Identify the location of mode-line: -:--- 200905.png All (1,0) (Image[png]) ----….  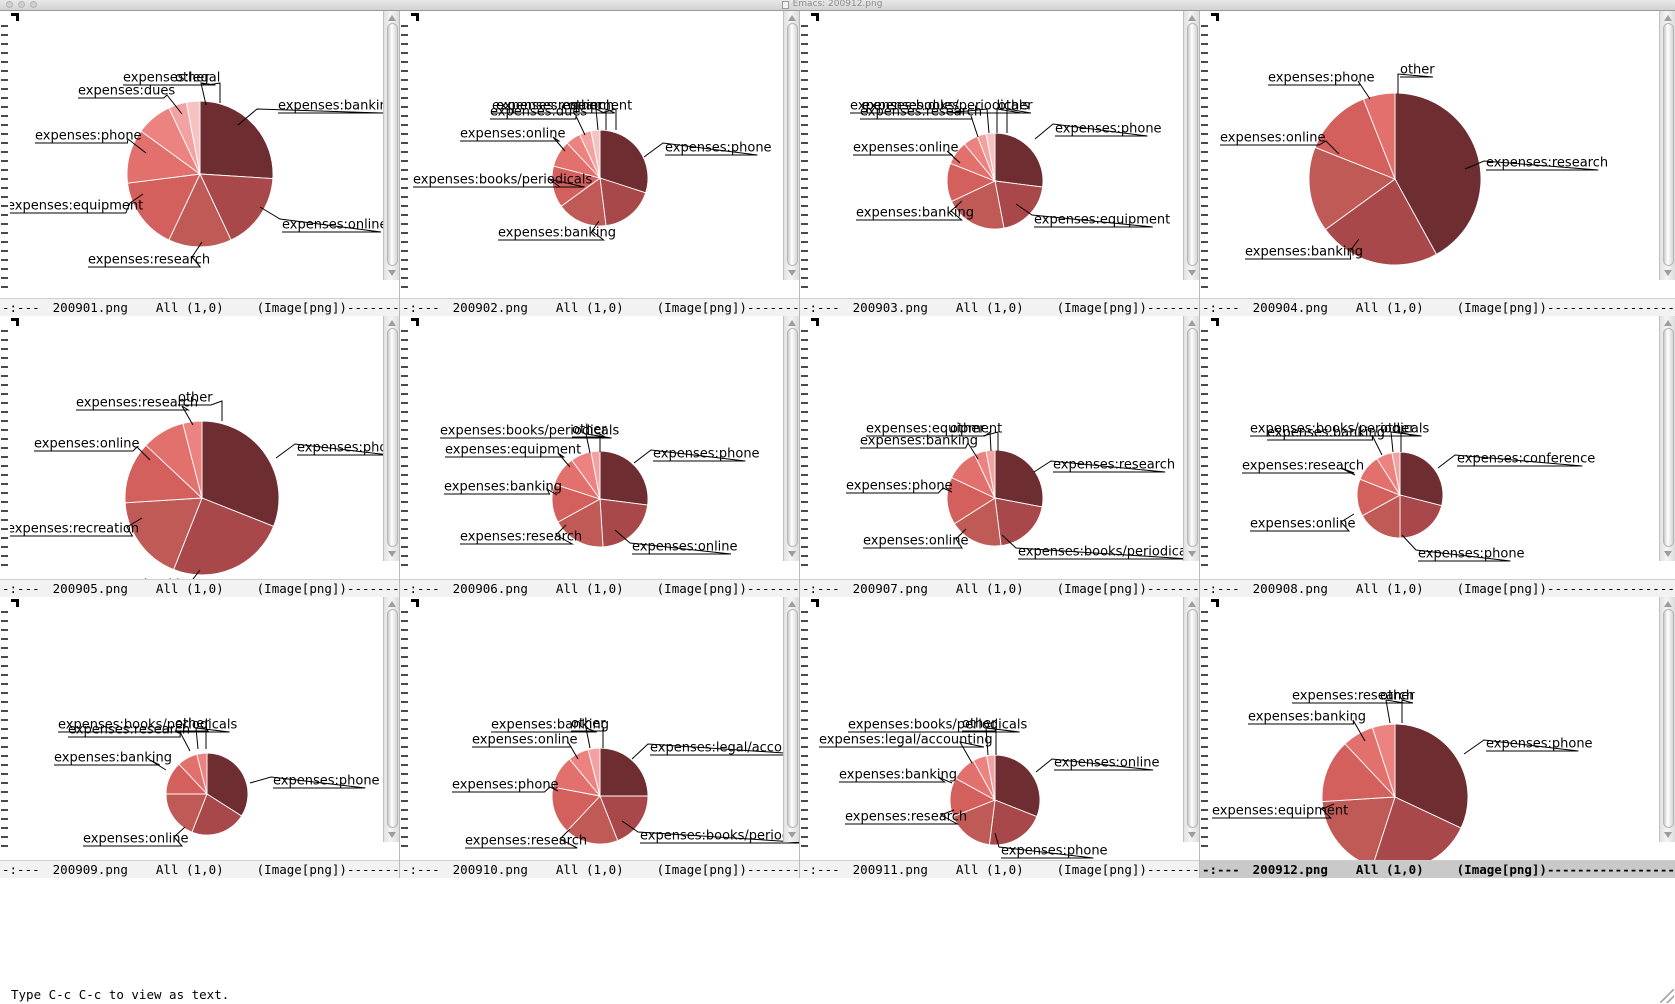
(199, 588).